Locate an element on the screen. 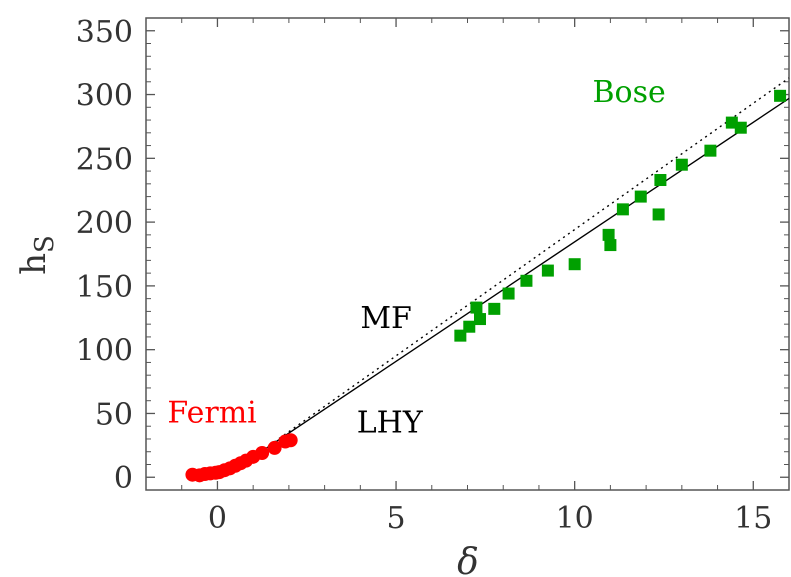 This screenshot has height=577, width=791. y-tick-label: 250 is located at coordinates (104, 159).